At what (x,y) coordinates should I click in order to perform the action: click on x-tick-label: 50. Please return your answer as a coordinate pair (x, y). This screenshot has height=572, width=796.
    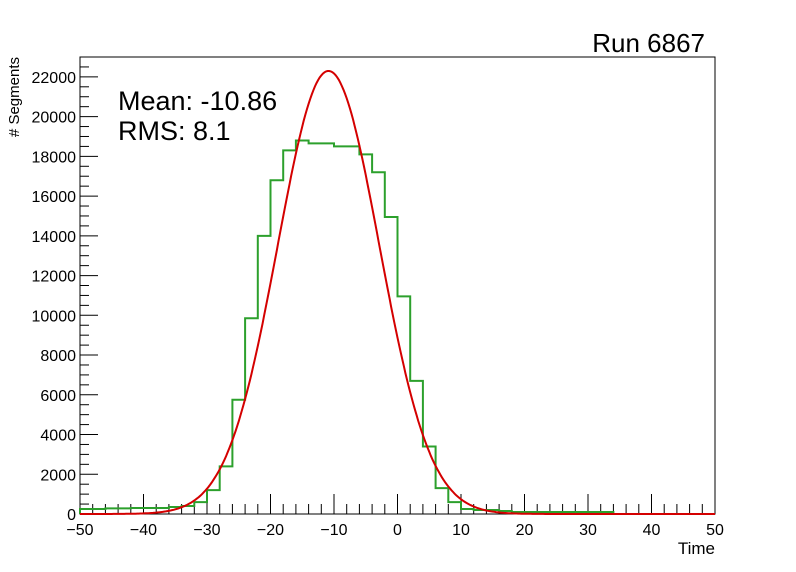
    Looking at the image, I should click on (715, 530).